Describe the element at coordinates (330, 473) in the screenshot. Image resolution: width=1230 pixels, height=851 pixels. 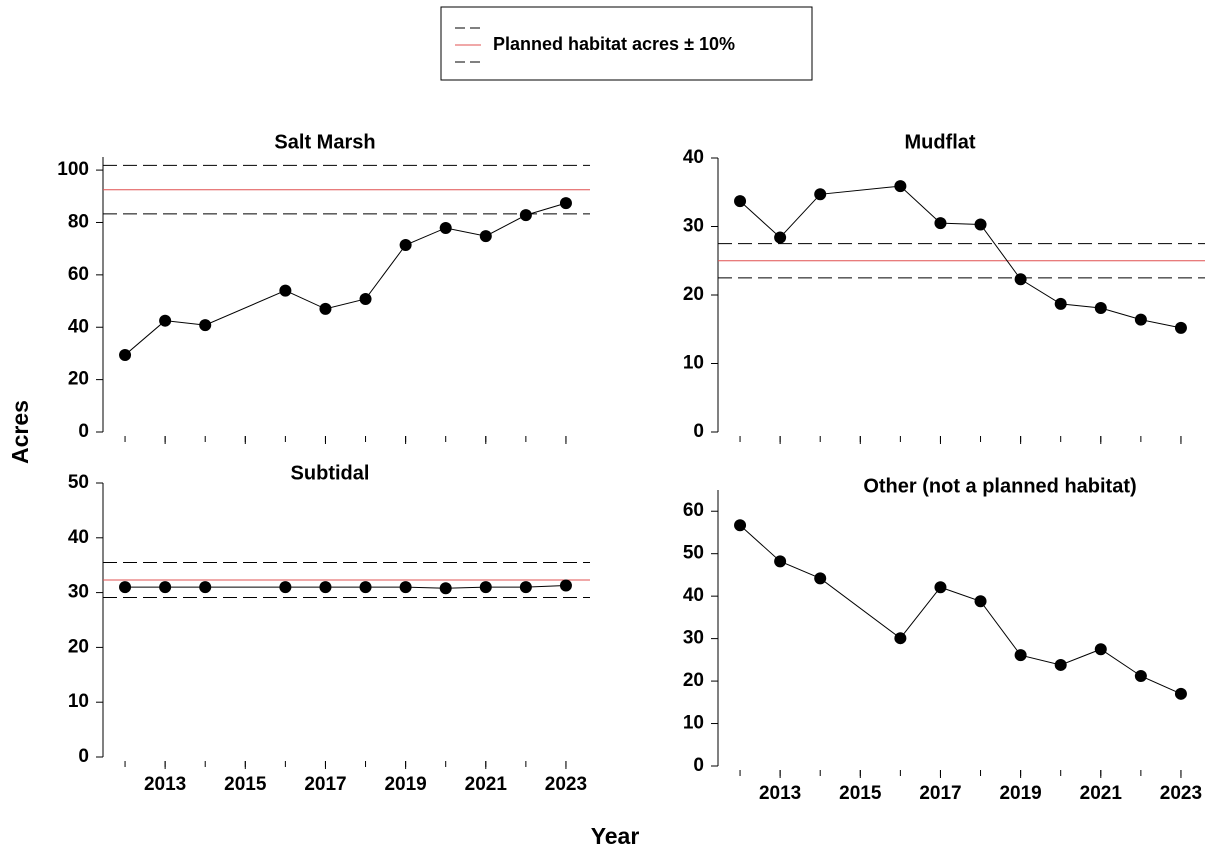
I see `panel-title: Subtidal` at that location.